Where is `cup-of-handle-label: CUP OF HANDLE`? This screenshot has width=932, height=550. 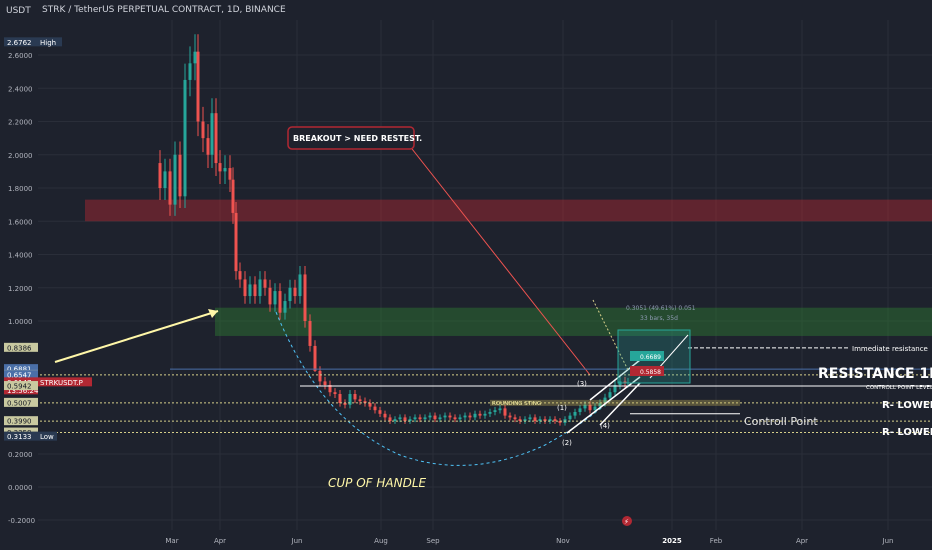 cup-of-handle-label: CUP OF HANDLE is located at coordinates (377, 483).